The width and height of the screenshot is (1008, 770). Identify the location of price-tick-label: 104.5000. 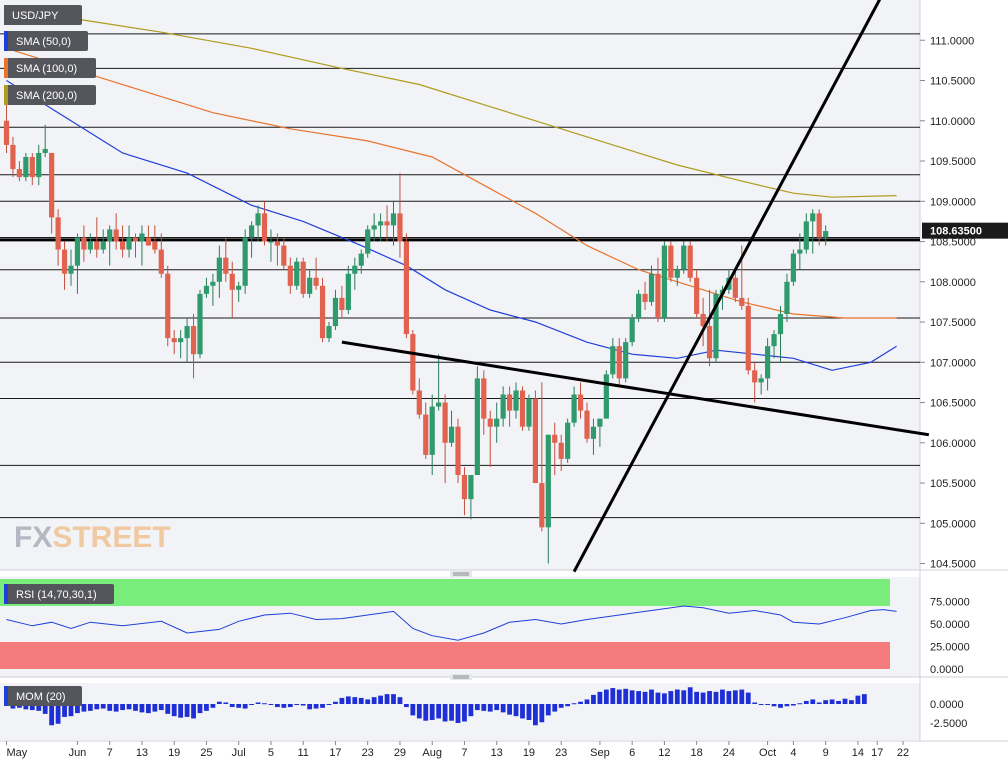
(953, 565).